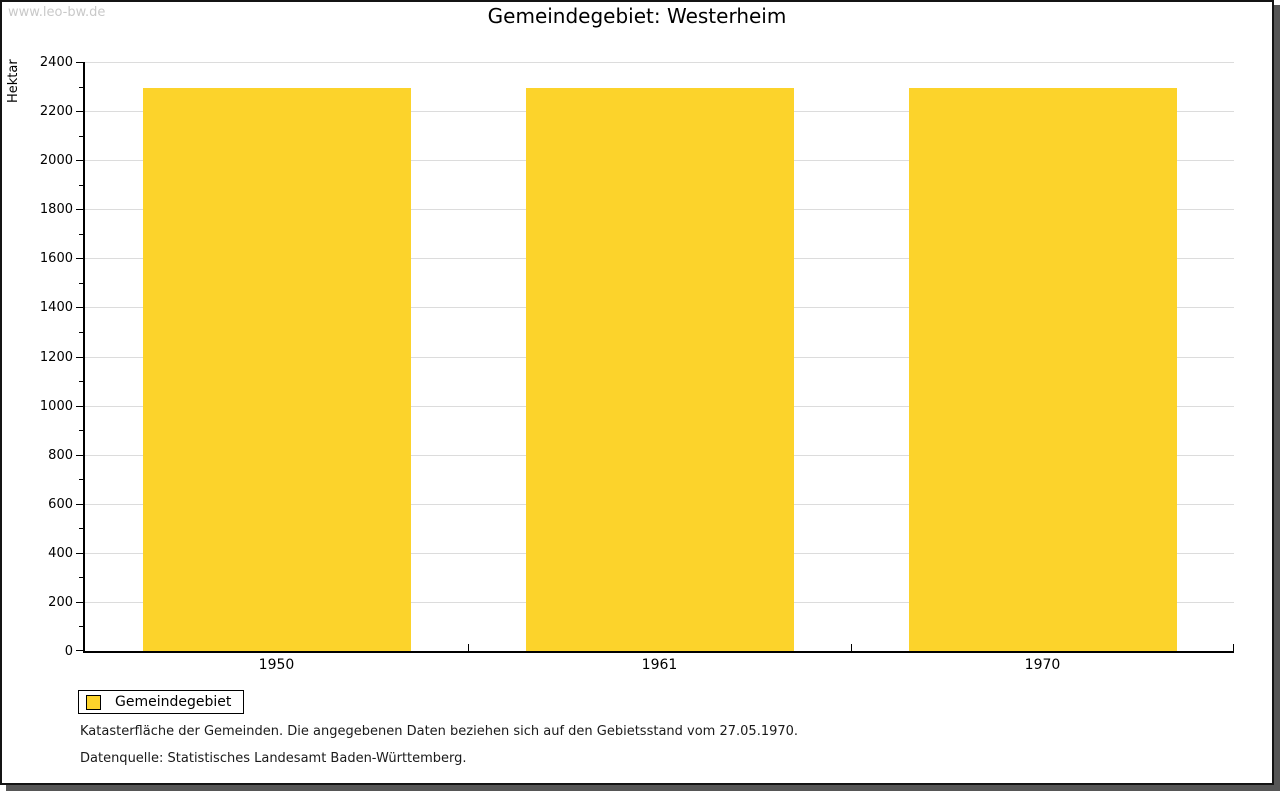 The height and width of the screenshot is (791, 1280). I want to click on x-tick-label: 1950, so click(276, 665).